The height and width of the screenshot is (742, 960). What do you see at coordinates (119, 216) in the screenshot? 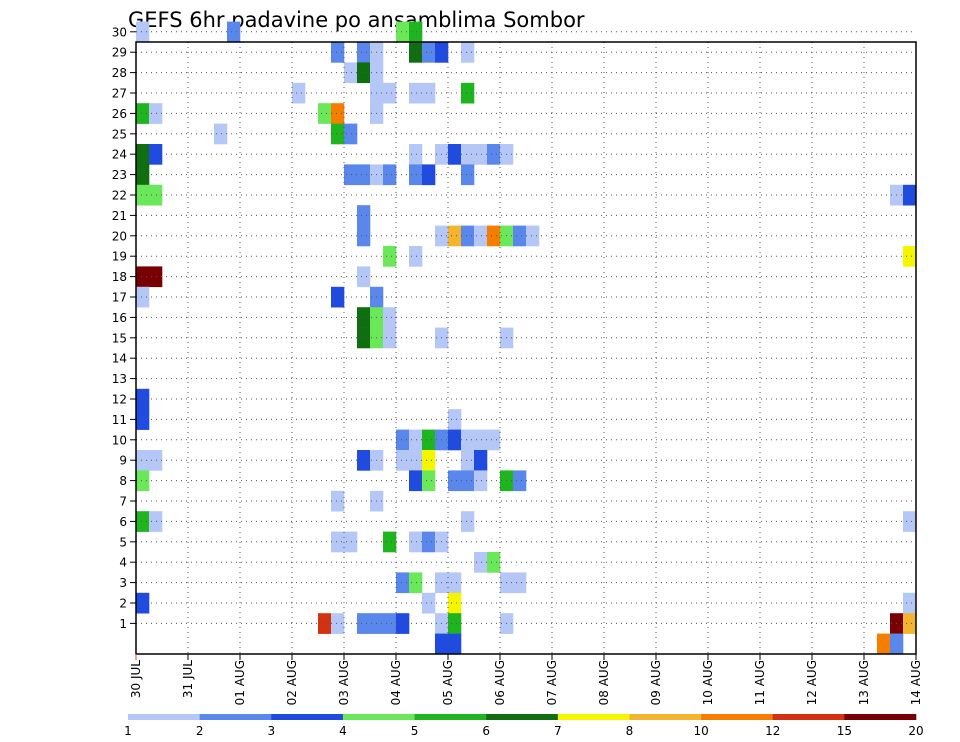
I see `y-tick-label: 21` at bounding box center [119, 216].